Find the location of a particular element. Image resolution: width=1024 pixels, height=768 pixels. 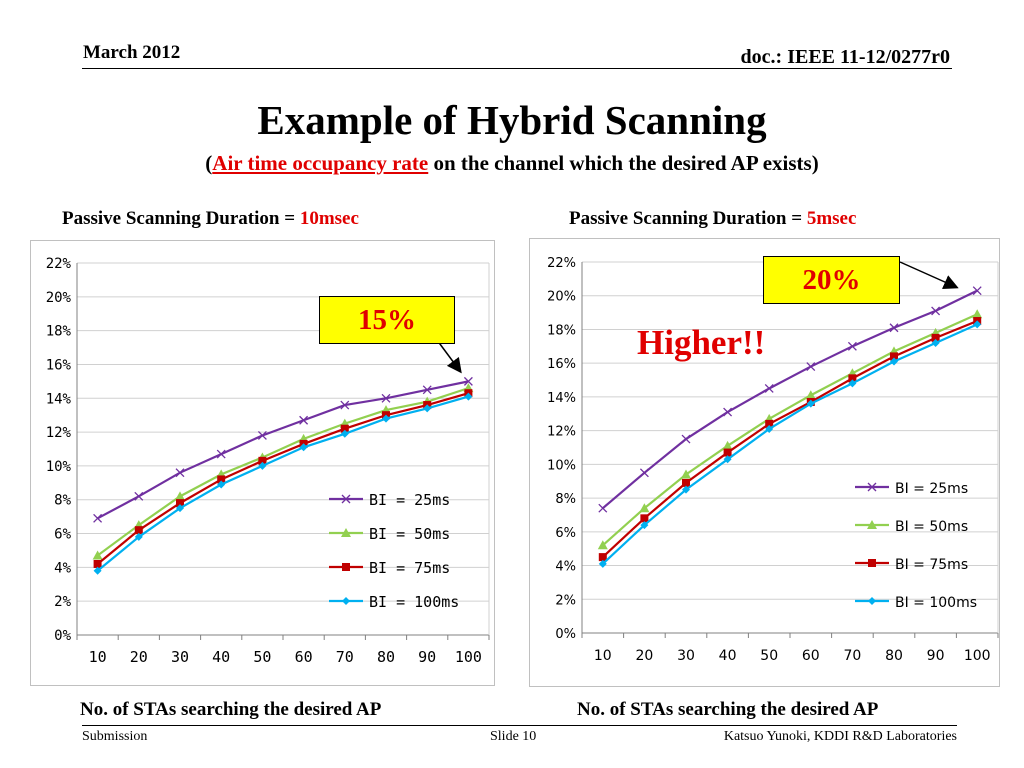

right-chart-y-tick-label: 14% is located at coordinates (561, 398).